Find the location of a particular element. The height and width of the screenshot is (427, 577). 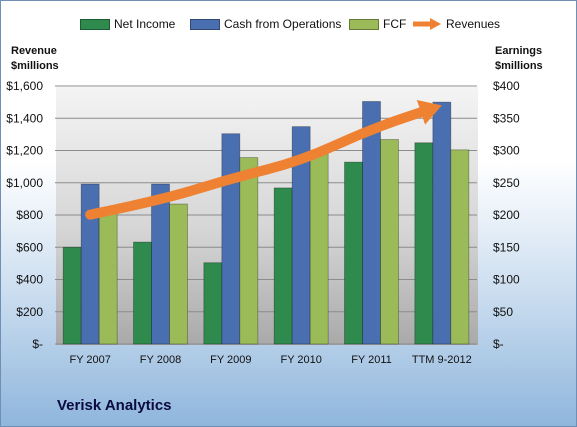

left-axis-title-line1: Revenue is located at coordinates (34, 51).